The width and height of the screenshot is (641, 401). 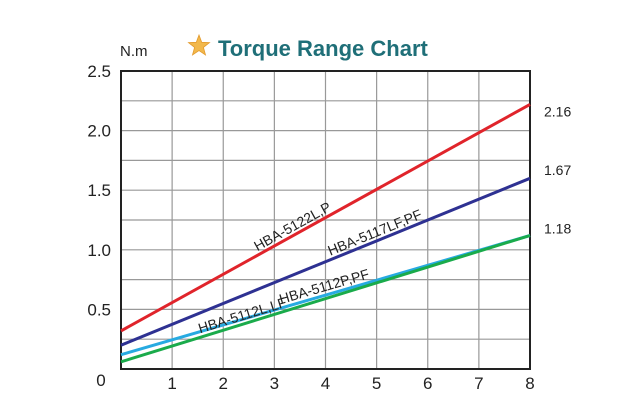 What do you see at coordinates (376, 383) in the screenshot?
I see `x-tick-label: 5` at bounding box center [376, 383].